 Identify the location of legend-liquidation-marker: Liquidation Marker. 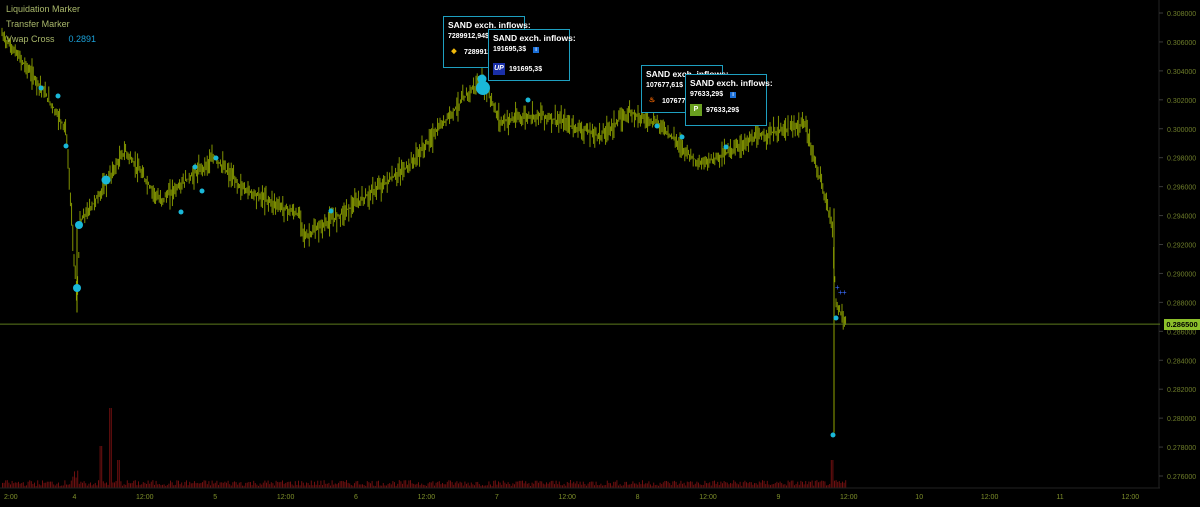
(43, 9).